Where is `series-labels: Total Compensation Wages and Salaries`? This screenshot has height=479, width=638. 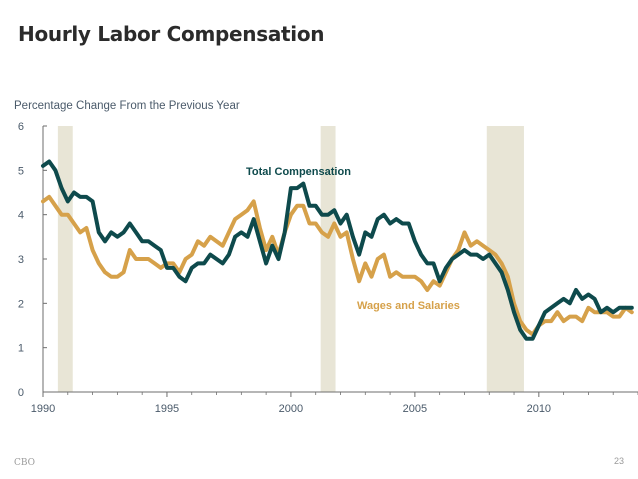
series-labels: Total Compensation Wages and Salaries is located at coordinates (353, 239).